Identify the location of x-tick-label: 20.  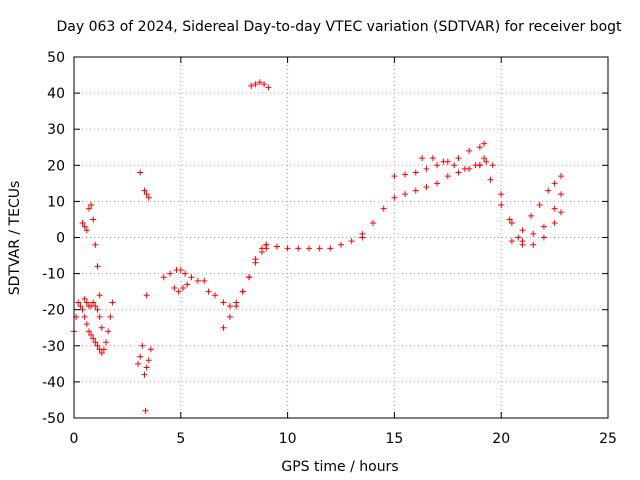
(501, 439).